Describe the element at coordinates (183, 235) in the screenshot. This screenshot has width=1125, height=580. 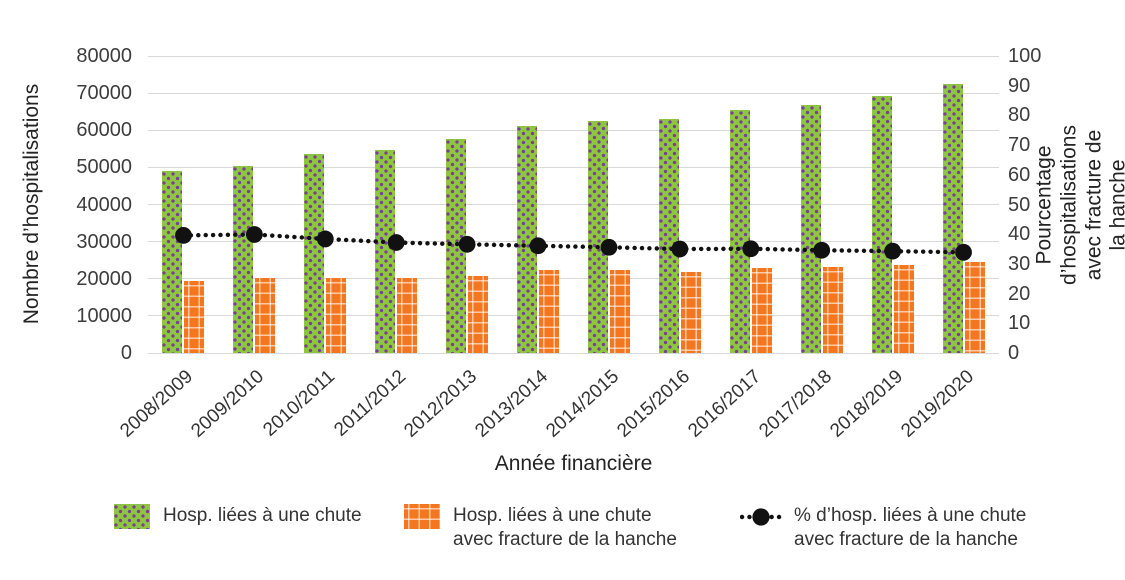
I see `percent-marker-2008/2009` at that location.